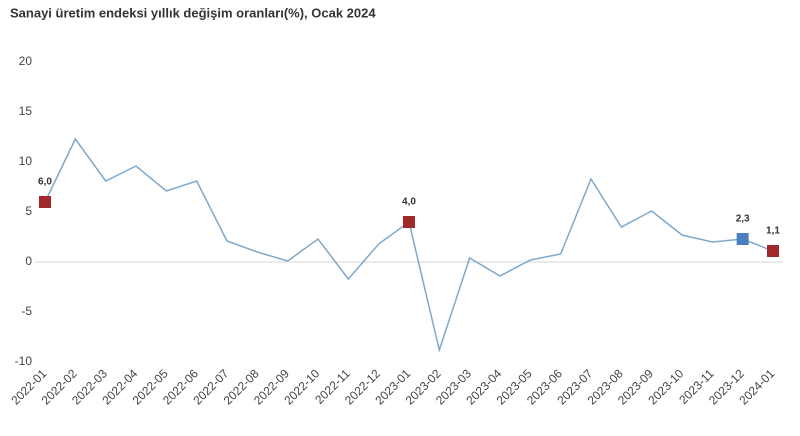 Image resolution: width=800 pixels, height=436 pixels. I want to click on y-tick-label: 5, so click(28, 211).